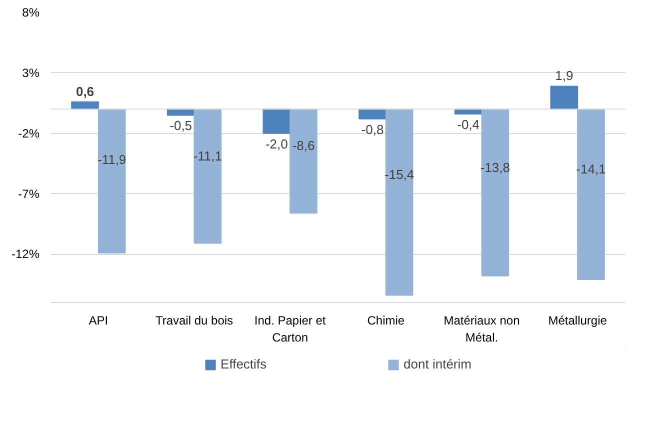 The image size is (645, 431). Describe the element at coordinates (290, 329) in the screenshot. I see `x-tick-label: Ind. Papier et Carton` at that location.